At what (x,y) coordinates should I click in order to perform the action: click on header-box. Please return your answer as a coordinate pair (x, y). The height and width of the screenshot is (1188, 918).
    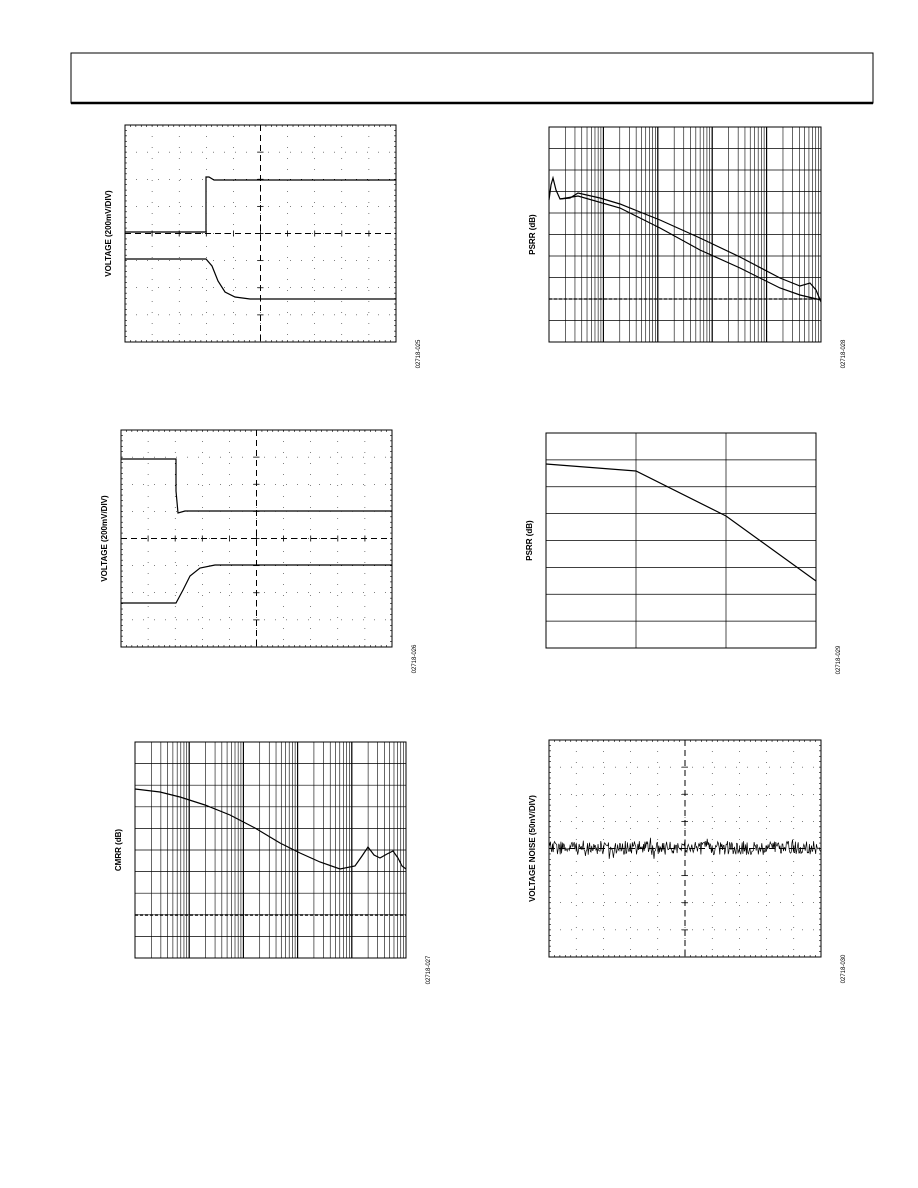
    Looking at the image, I should click on (472, 78).